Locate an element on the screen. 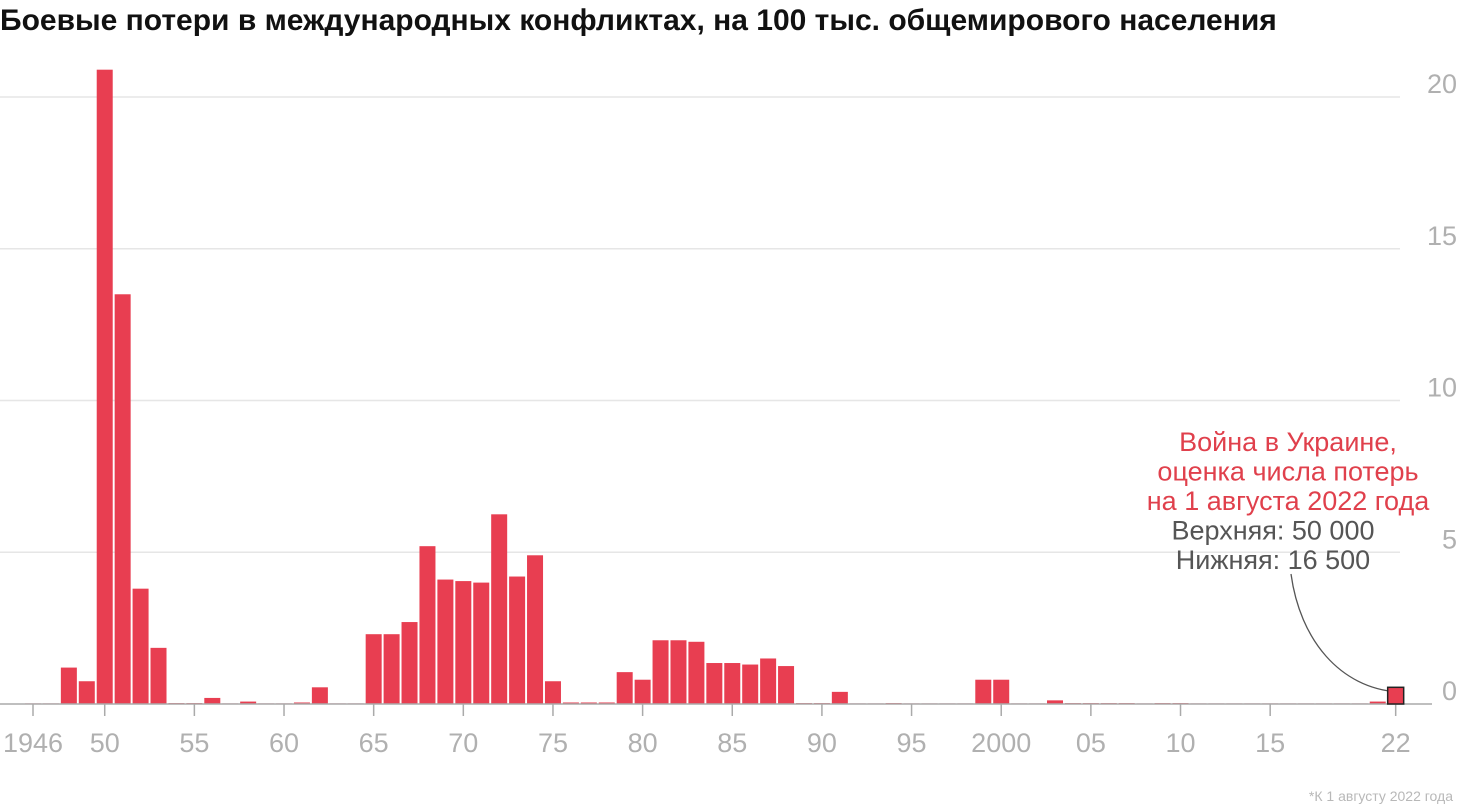 This screenshot has height=810, width=1459. bar-2021 is located at coordinates (1377, 702).